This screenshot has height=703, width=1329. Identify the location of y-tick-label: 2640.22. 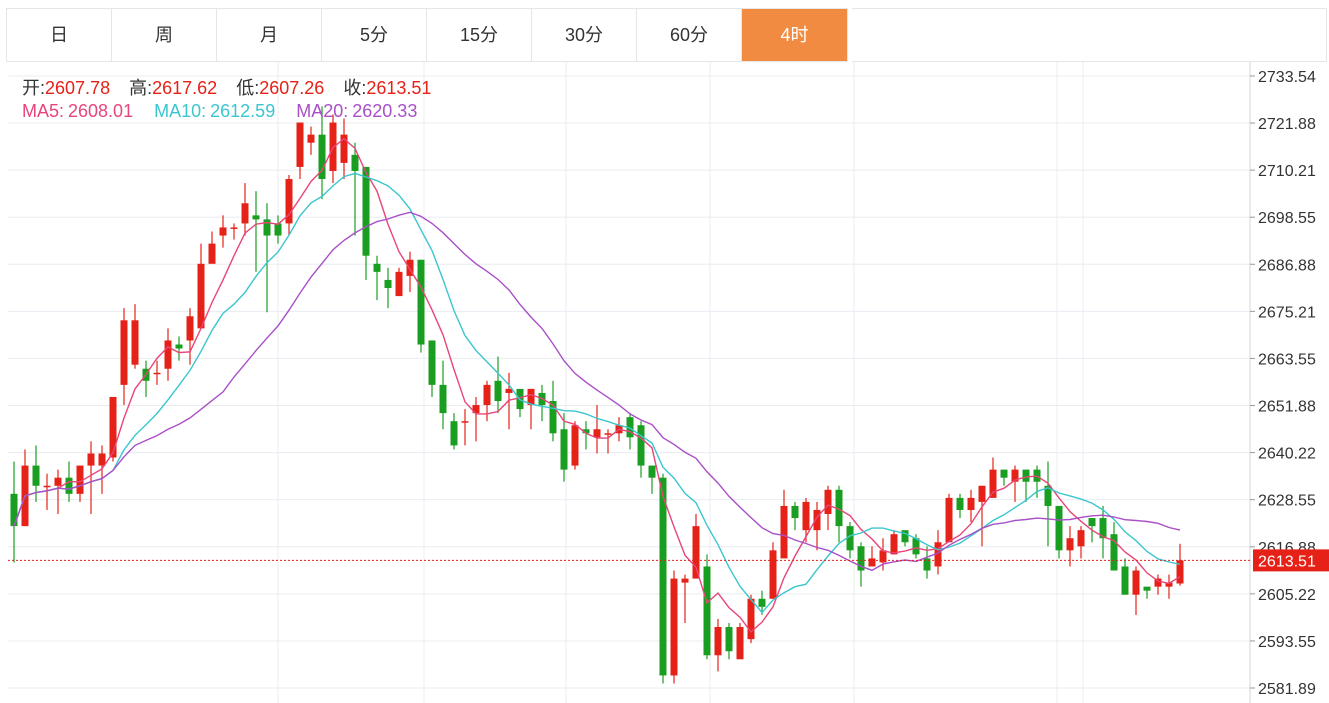
(1287, 454).